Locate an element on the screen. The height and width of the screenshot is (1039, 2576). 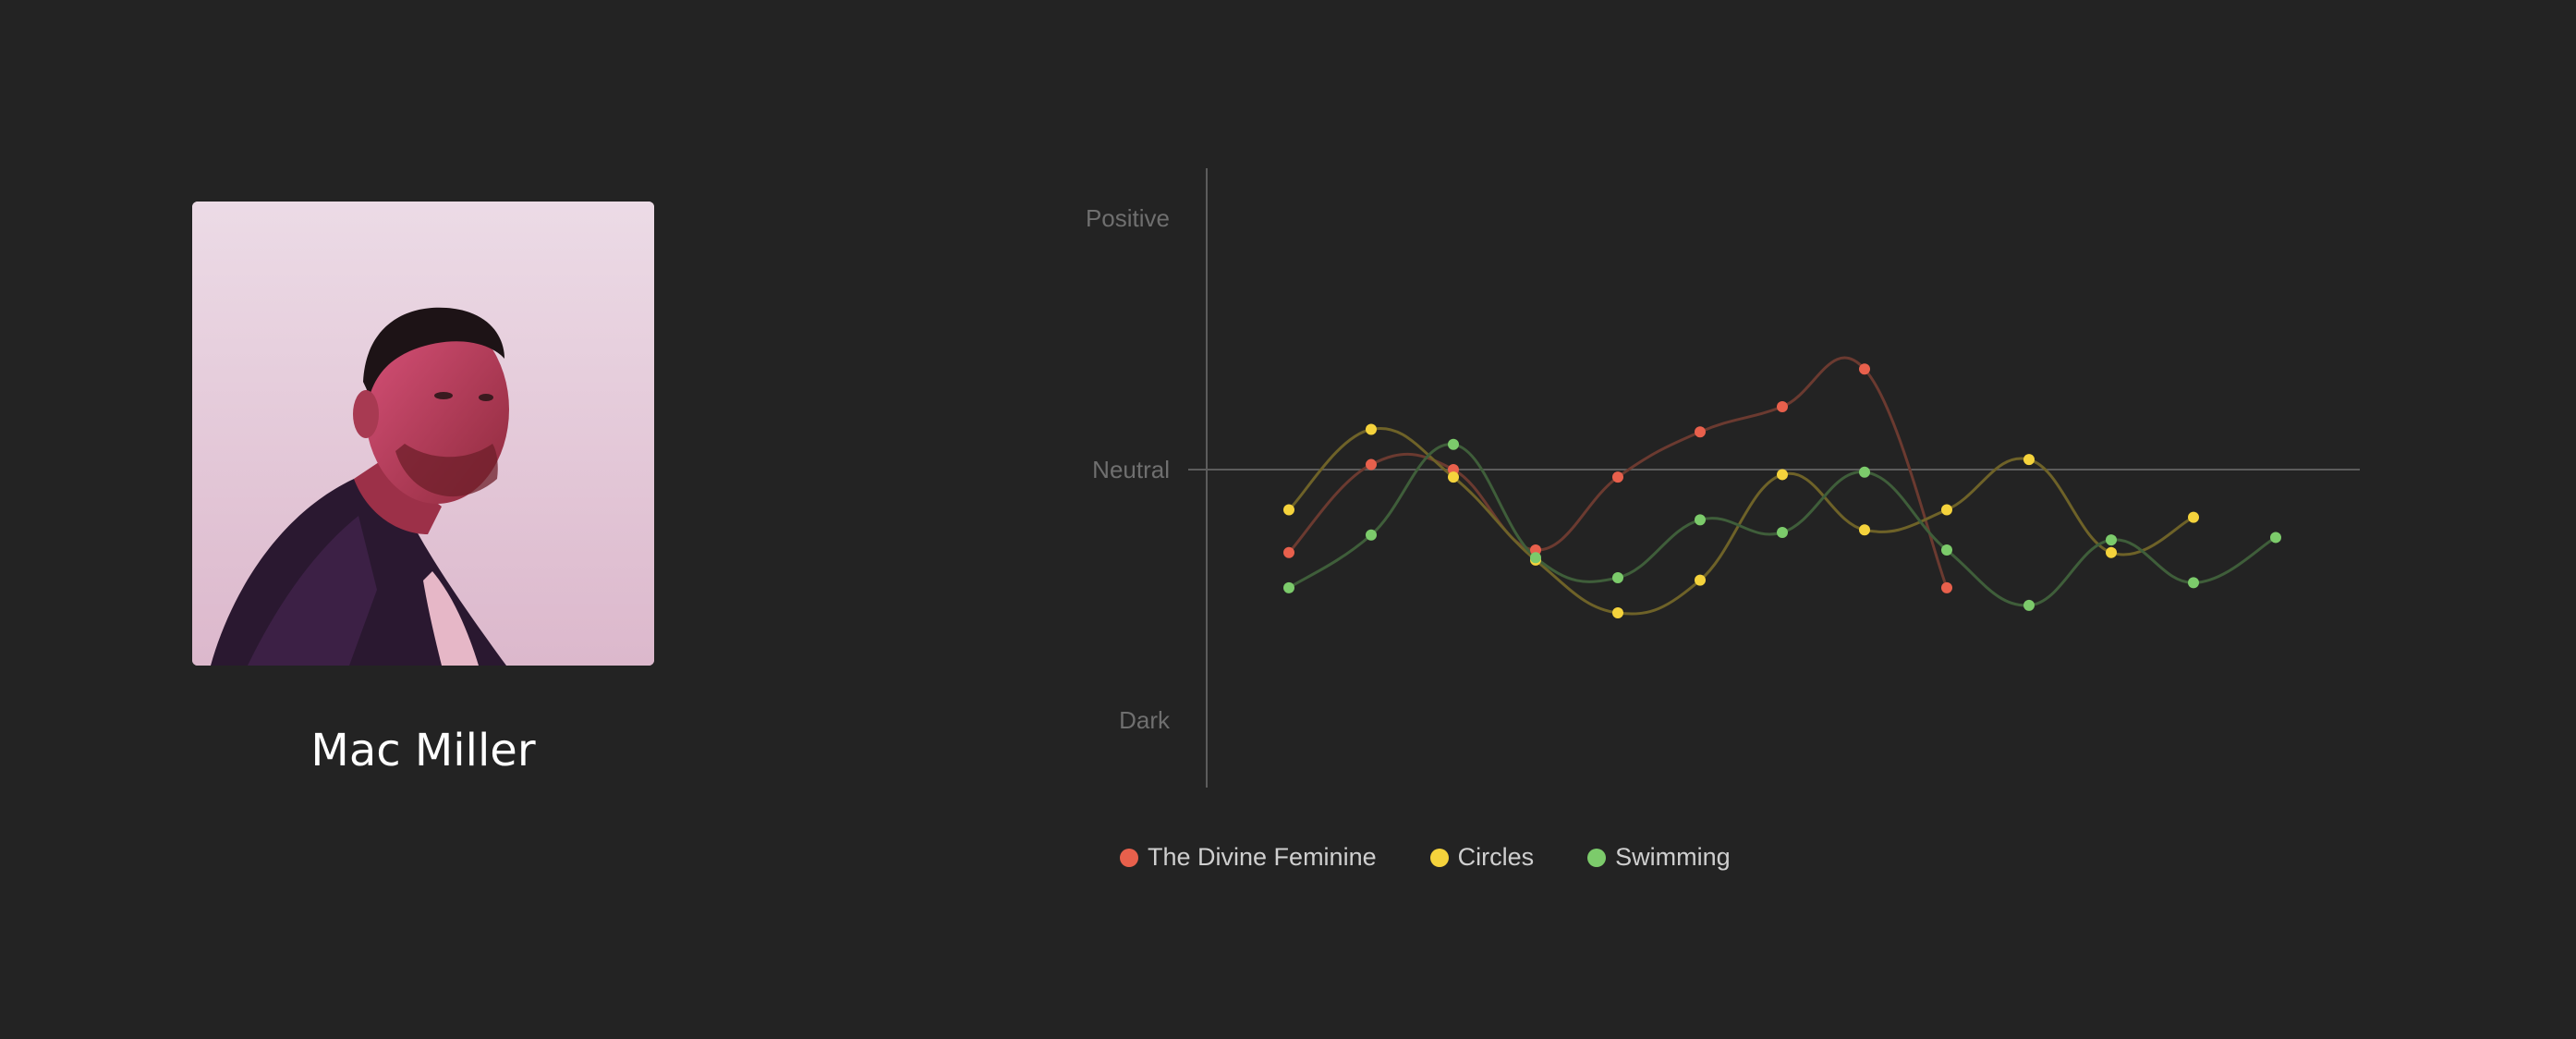
legend-item-divine-feminine: The Divine Feminine is located at coordinates (1248, 857).